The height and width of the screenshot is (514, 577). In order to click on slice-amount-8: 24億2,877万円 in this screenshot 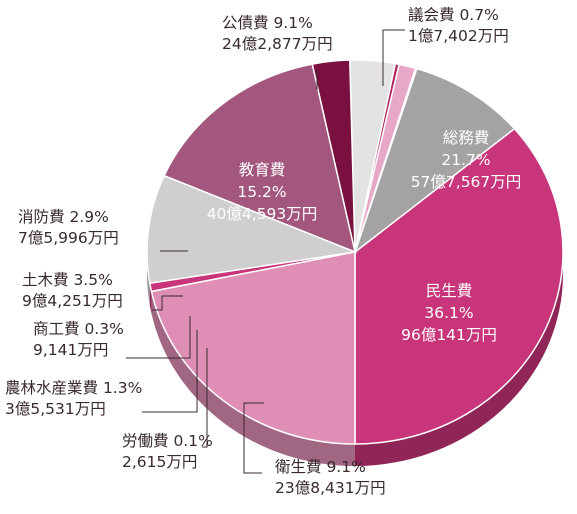, I will do `click(277, 44)`.